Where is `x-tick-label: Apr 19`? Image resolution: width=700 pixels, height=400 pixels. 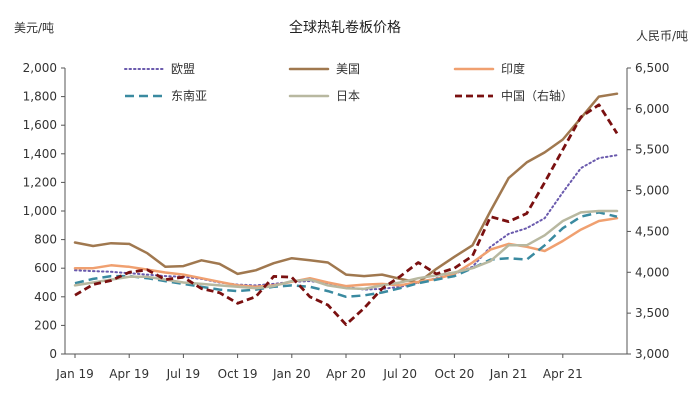 x-tick-label: Apr 19 is located at coordinates (129, 374).